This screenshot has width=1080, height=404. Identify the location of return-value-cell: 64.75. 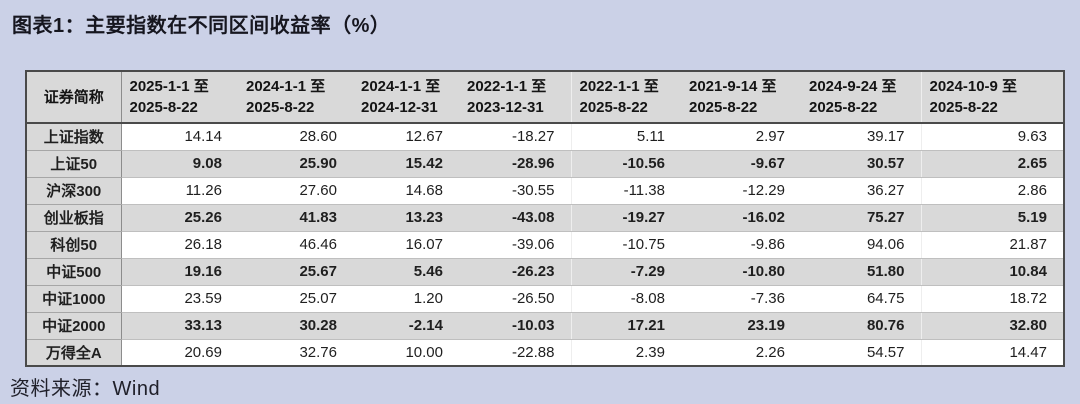
(861, 299).